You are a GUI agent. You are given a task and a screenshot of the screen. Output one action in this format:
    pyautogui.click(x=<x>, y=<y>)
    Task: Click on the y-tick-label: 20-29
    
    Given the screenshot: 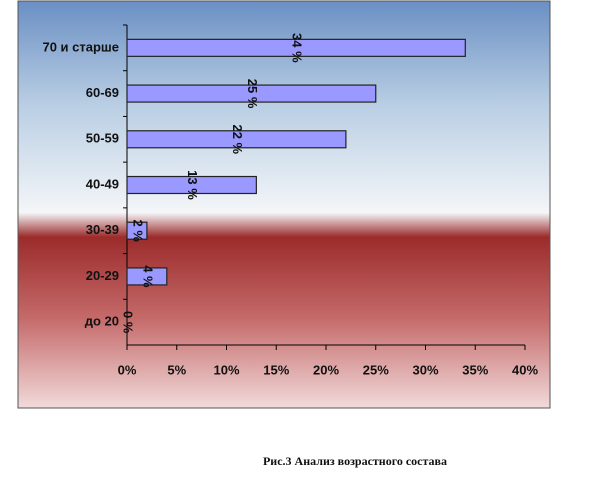 What is the action you would take?
    pyautogui.click(x=102, y=275)
    